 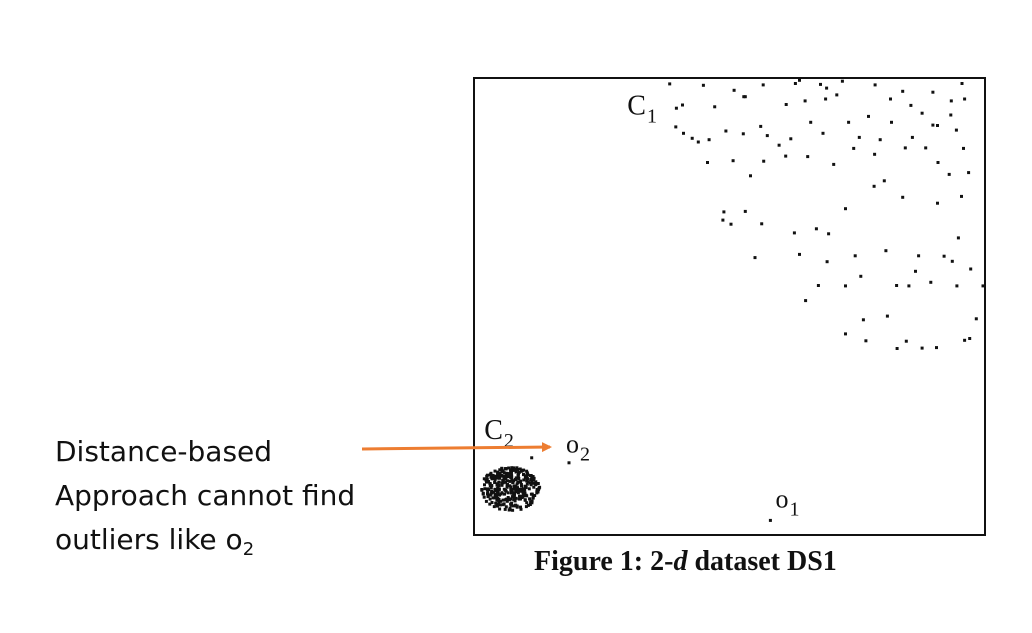 What do you see at coordinates (636, 106) in the screenshot?
I see `plot-label-main: C` at bounding box center [636, 106].